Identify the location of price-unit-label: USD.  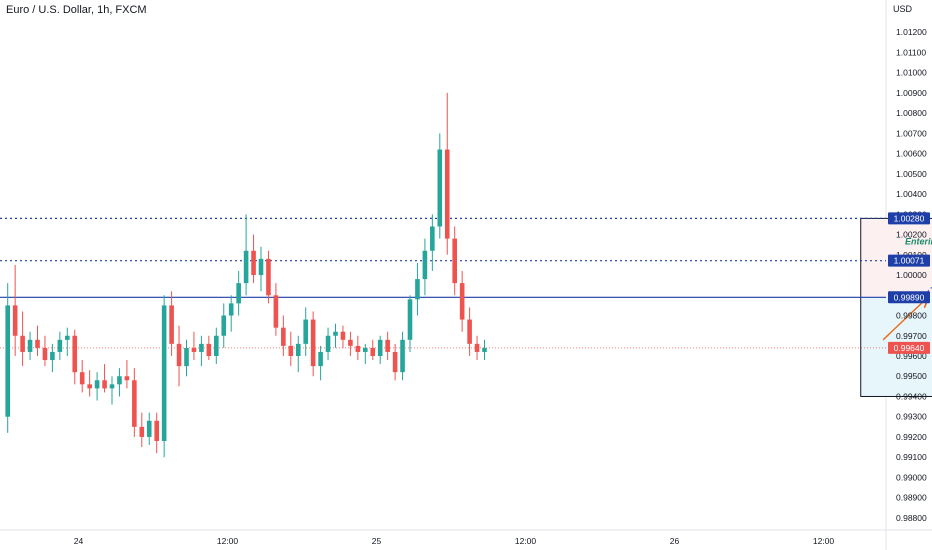
(902, 9).